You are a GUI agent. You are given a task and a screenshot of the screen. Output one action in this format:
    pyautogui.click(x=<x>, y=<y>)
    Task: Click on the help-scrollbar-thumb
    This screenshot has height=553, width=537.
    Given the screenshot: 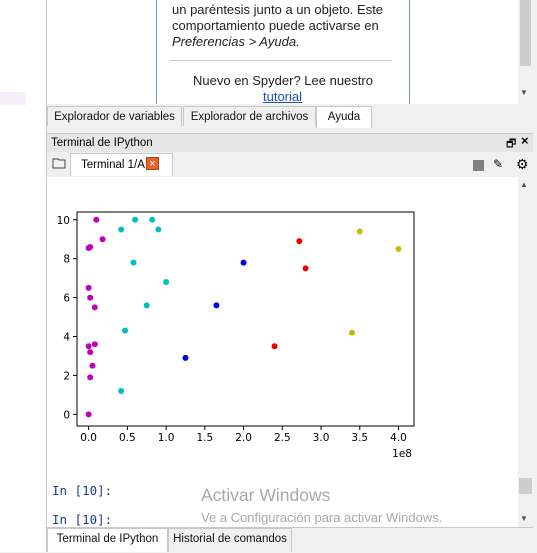 What is the action you would take?
    pyautogui.click(x=525, y=33)
    